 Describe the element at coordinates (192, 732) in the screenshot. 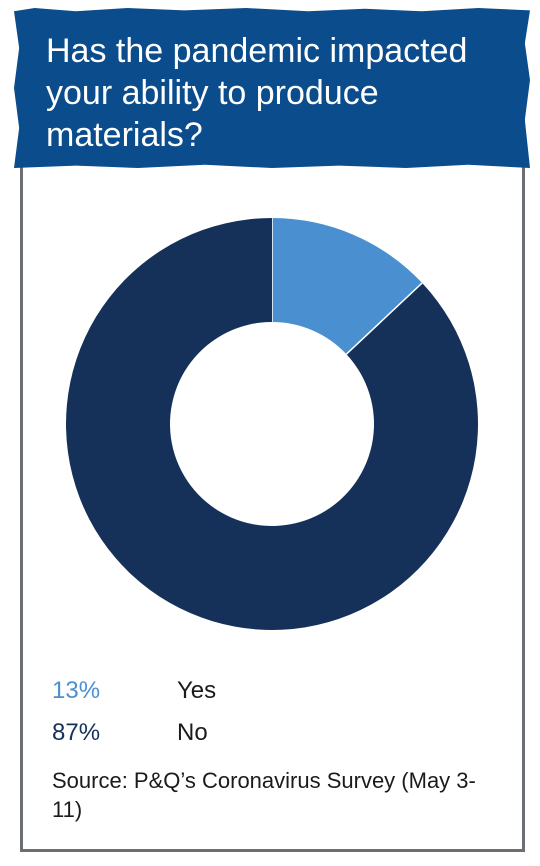

I see `legend-label-no: No` at that location.